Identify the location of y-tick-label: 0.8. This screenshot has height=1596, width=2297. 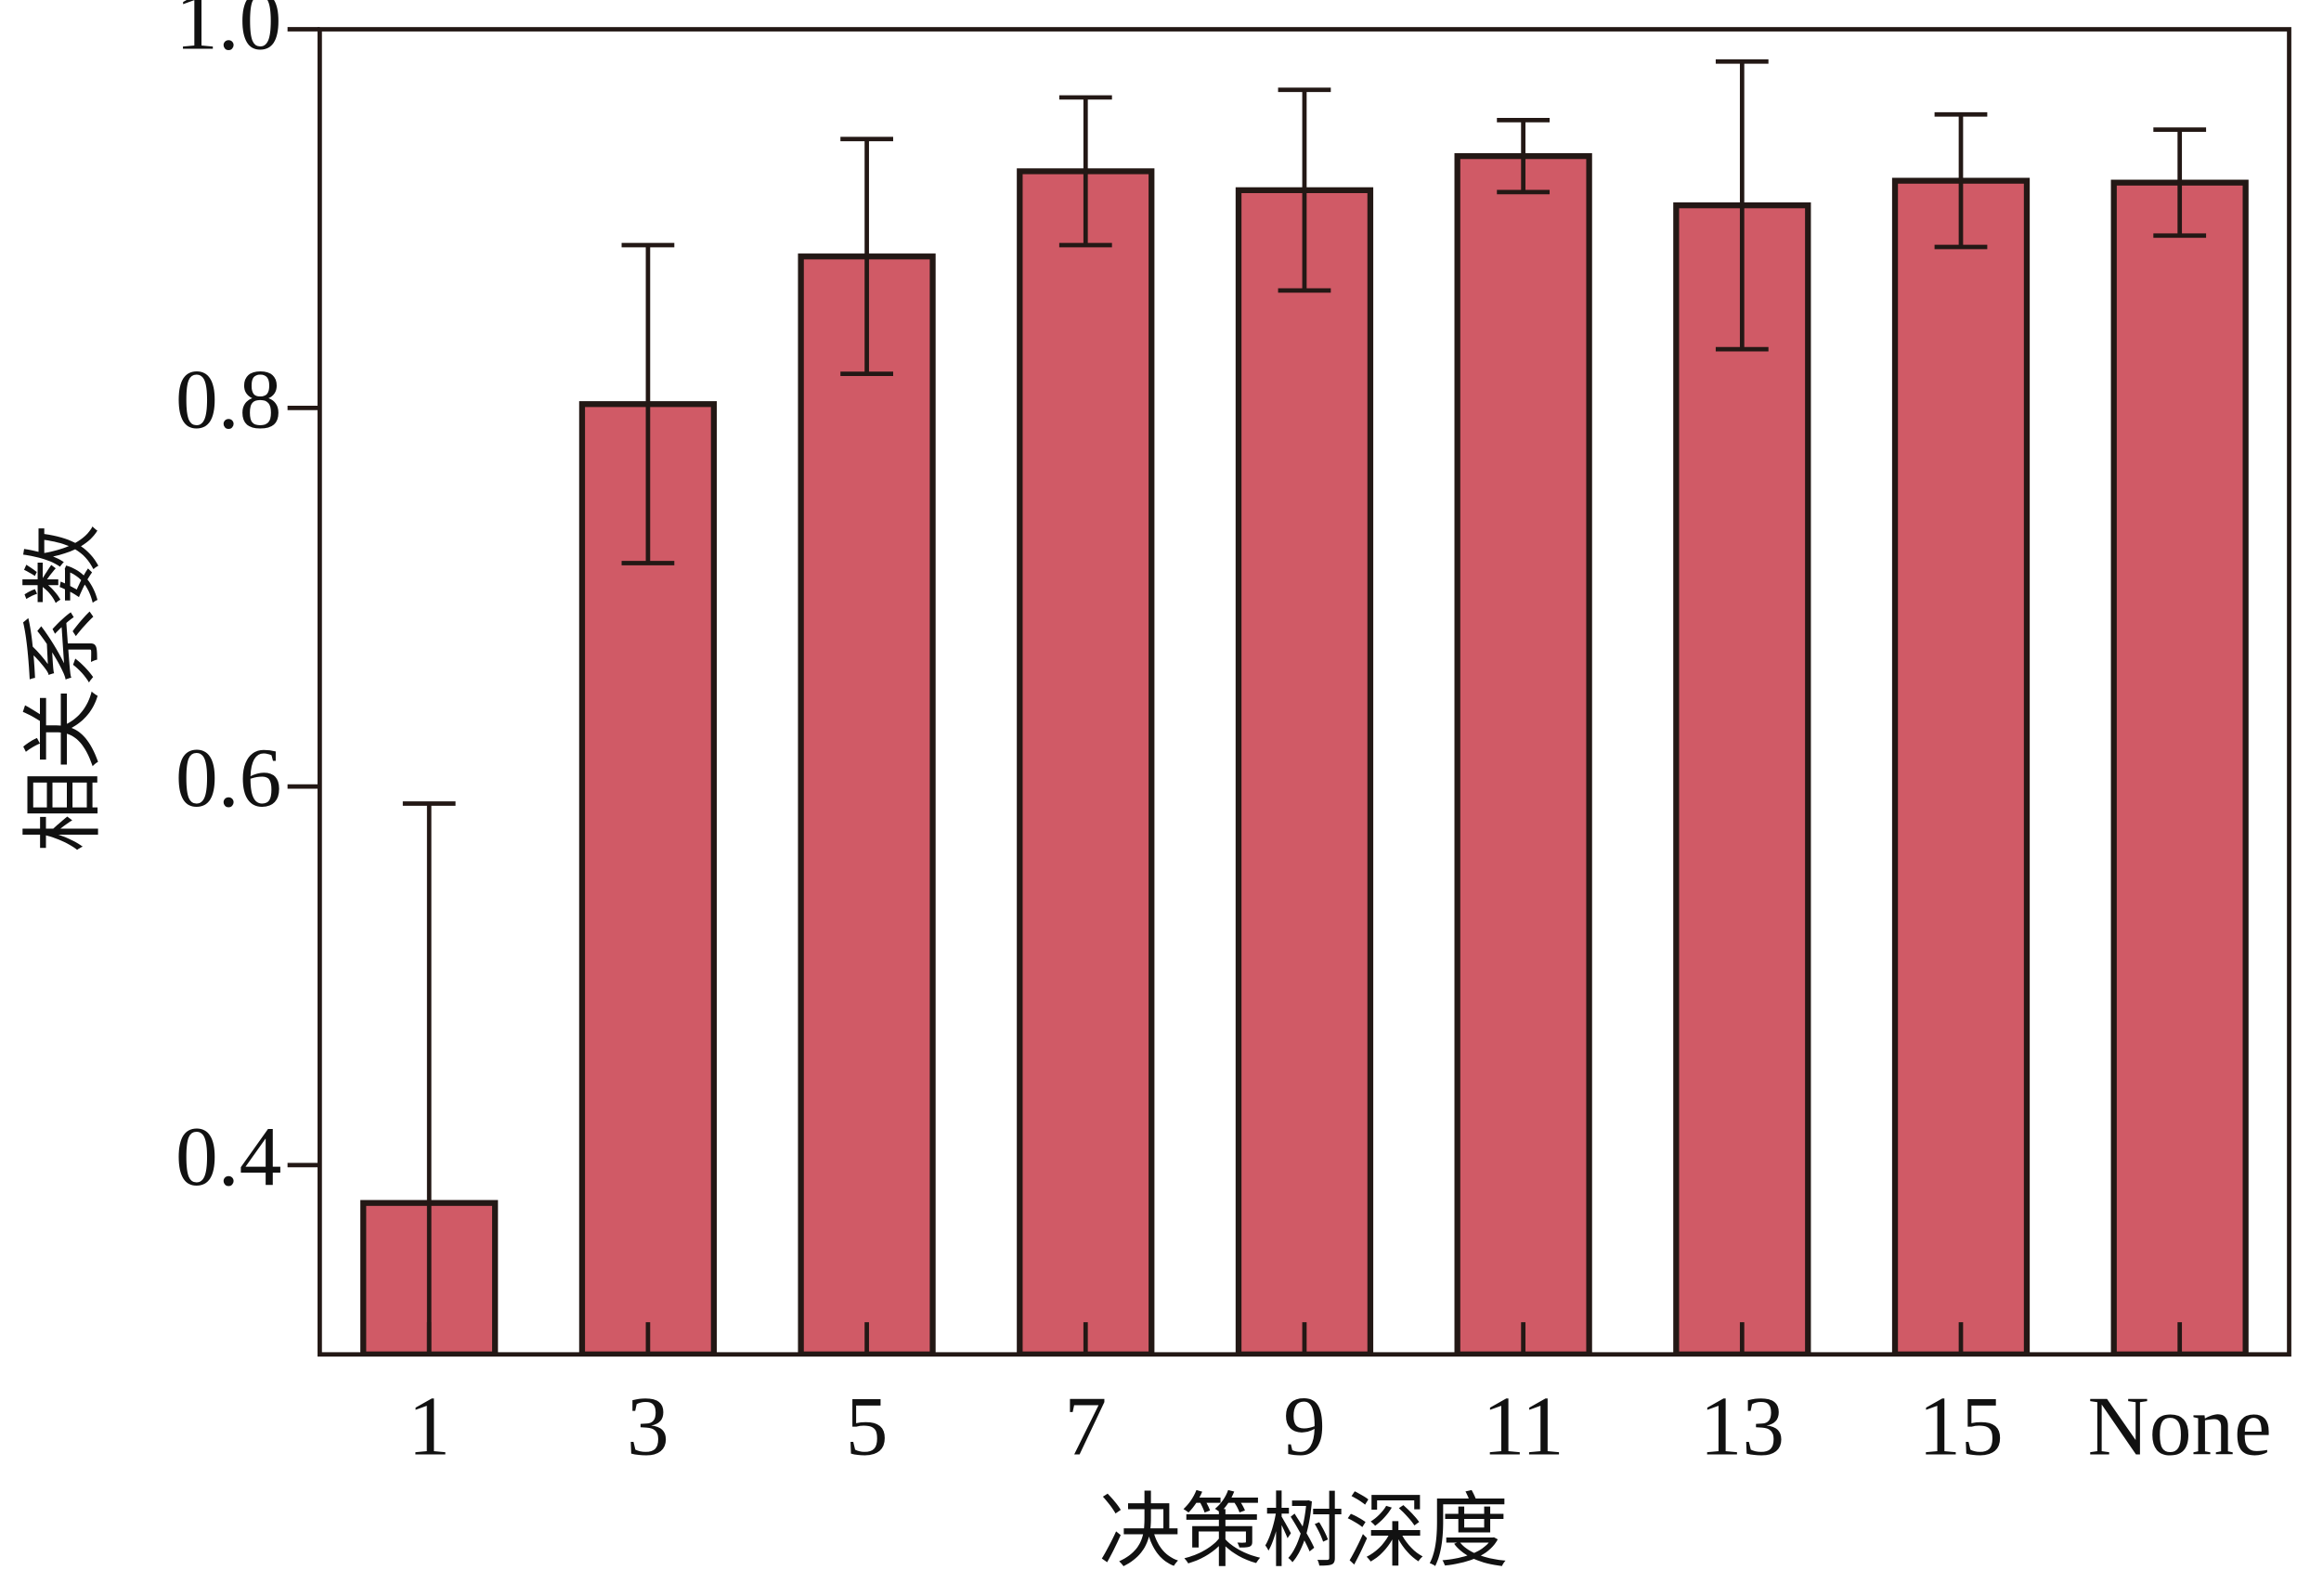
(228, 399).